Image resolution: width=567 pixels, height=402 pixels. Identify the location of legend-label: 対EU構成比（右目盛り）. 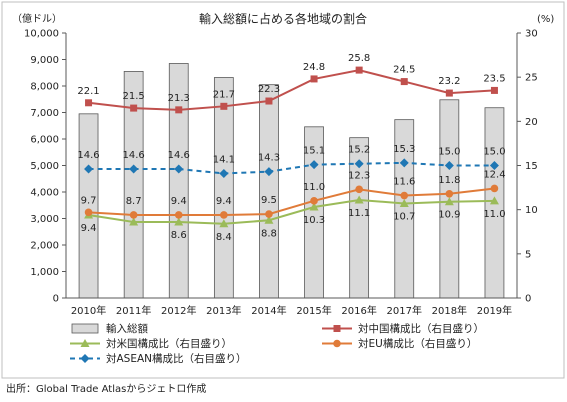
(417, 343).